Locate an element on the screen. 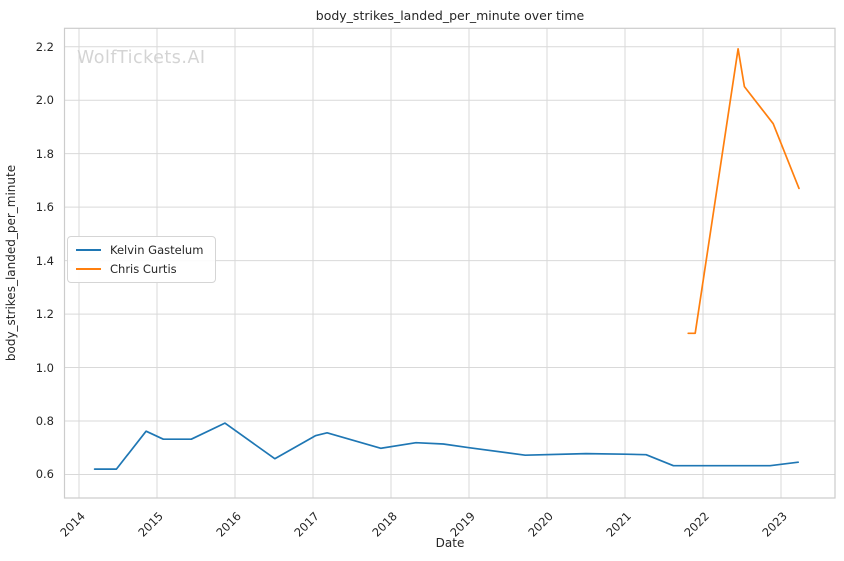  y-tick-label: 1.2 is located at coordinates (44, 314).